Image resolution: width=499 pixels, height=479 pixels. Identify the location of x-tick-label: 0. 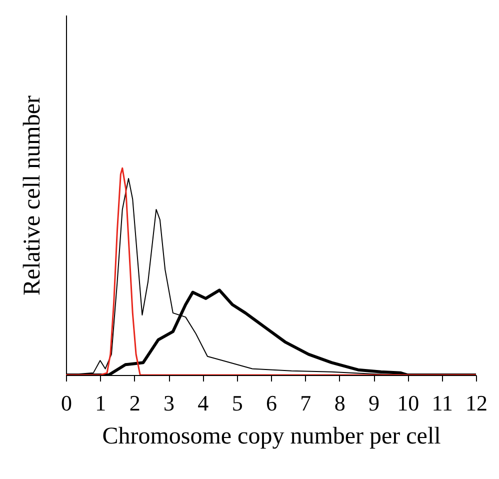
(66, 403).